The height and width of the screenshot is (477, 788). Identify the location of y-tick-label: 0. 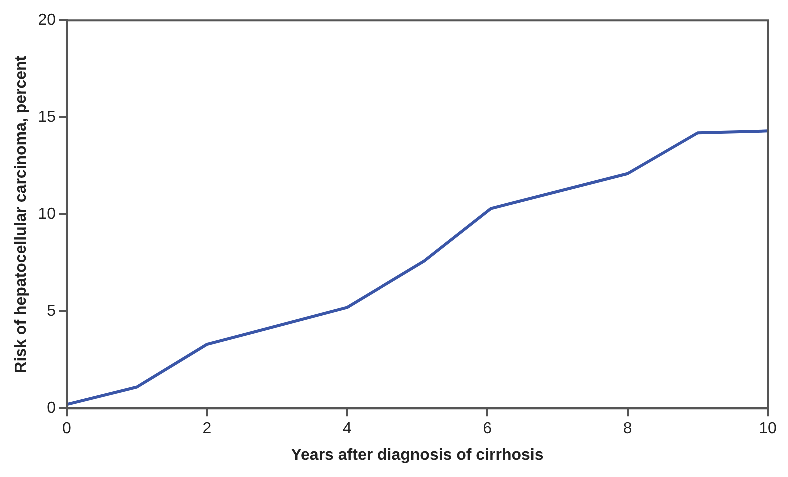
(51, 409).